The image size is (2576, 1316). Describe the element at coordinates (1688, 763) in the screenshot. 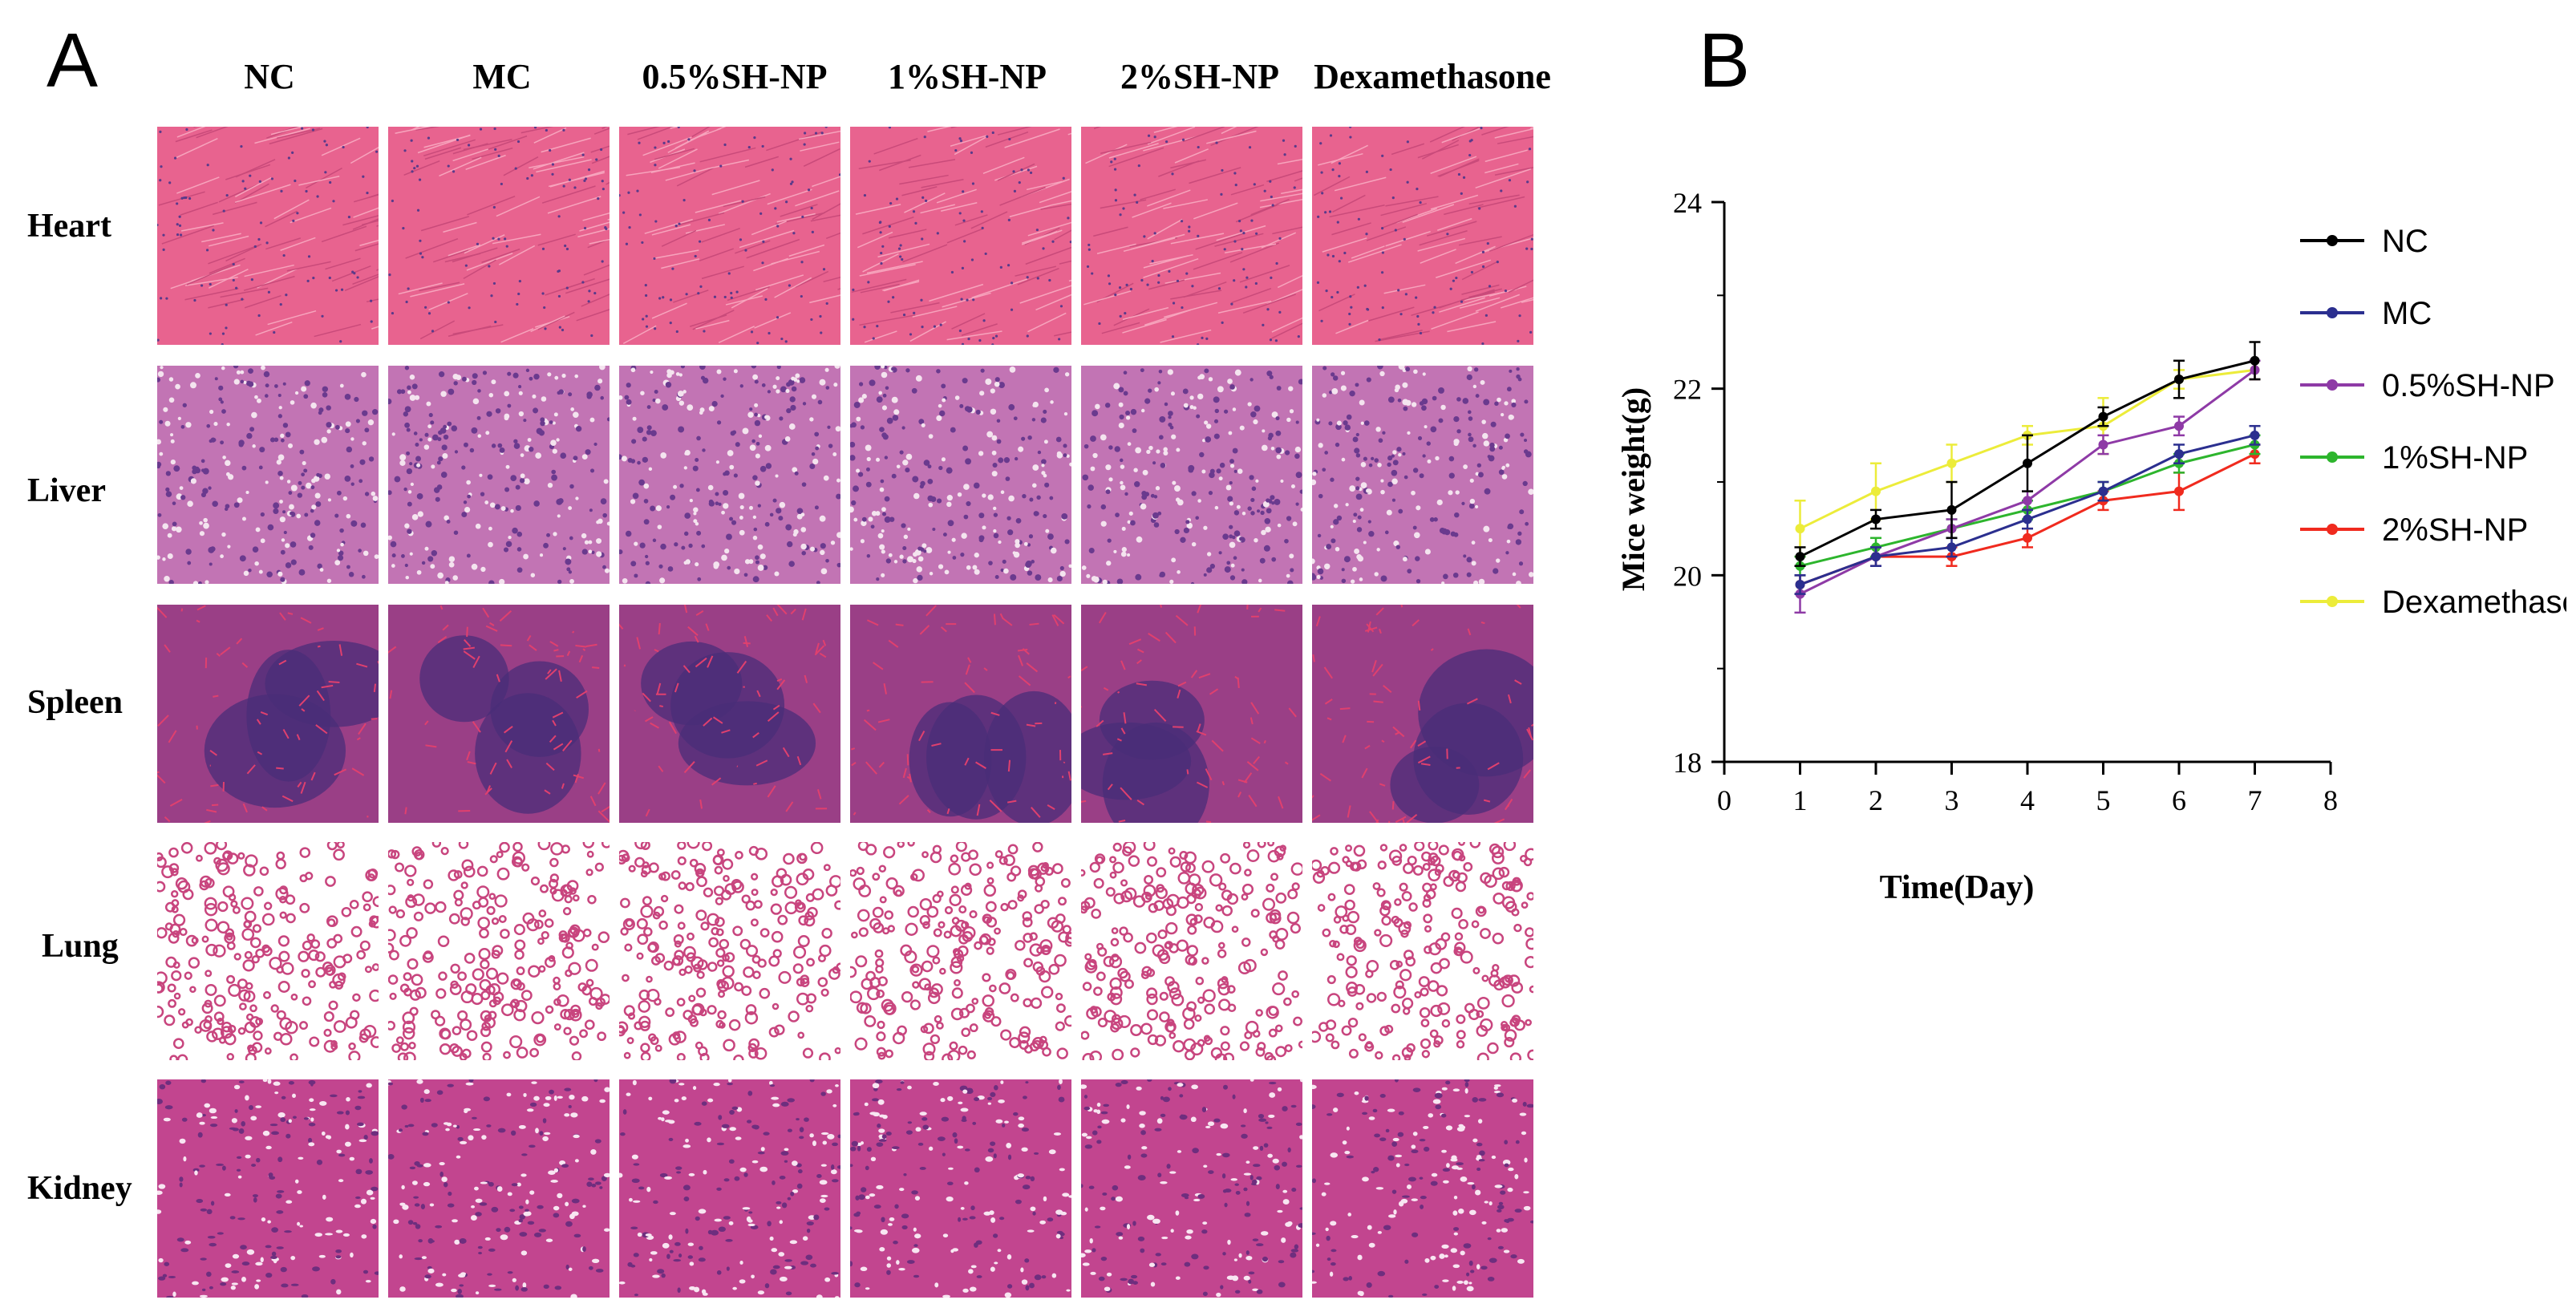

I see `y-tick-label: 18` at that location.